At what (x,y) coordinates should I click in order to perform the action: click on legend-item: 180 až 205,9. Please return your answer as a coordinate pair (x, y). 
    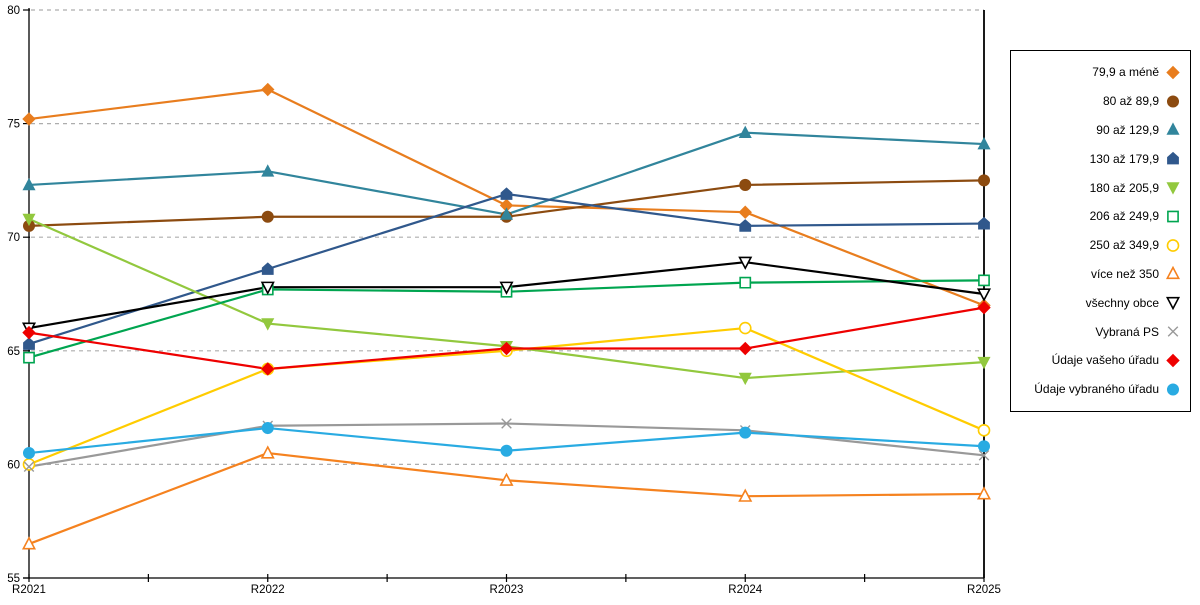
    Looking at the image, I should click on (1098, 187).